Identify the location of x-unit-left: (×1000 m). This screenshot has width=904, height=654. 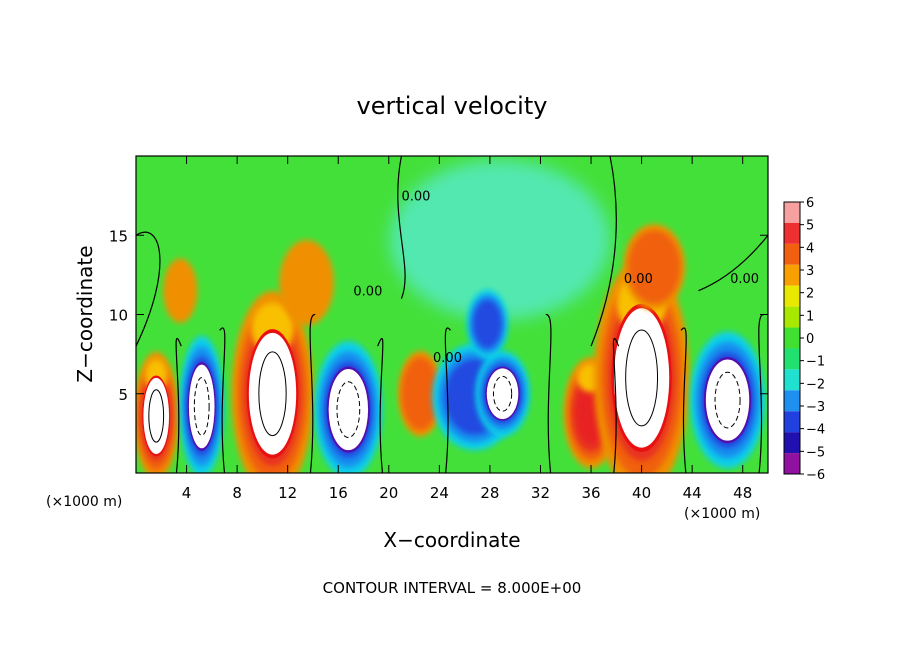
(84, 502).